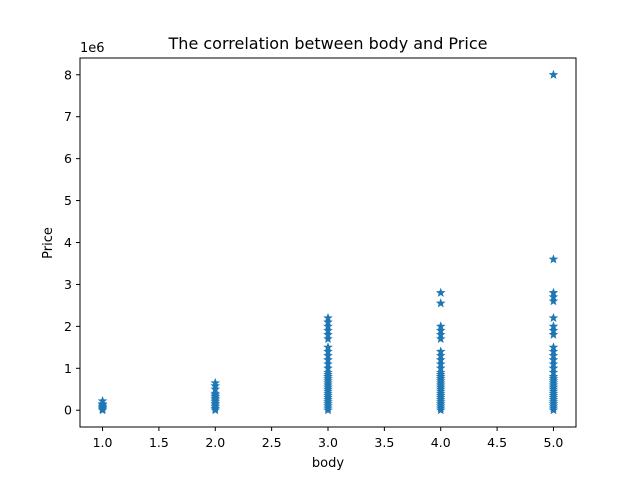  What do you see at coordinates (328, 43) in the screenshot?
I see `chart-title: The correlation between body and Price` at bounding box center [328, 43].